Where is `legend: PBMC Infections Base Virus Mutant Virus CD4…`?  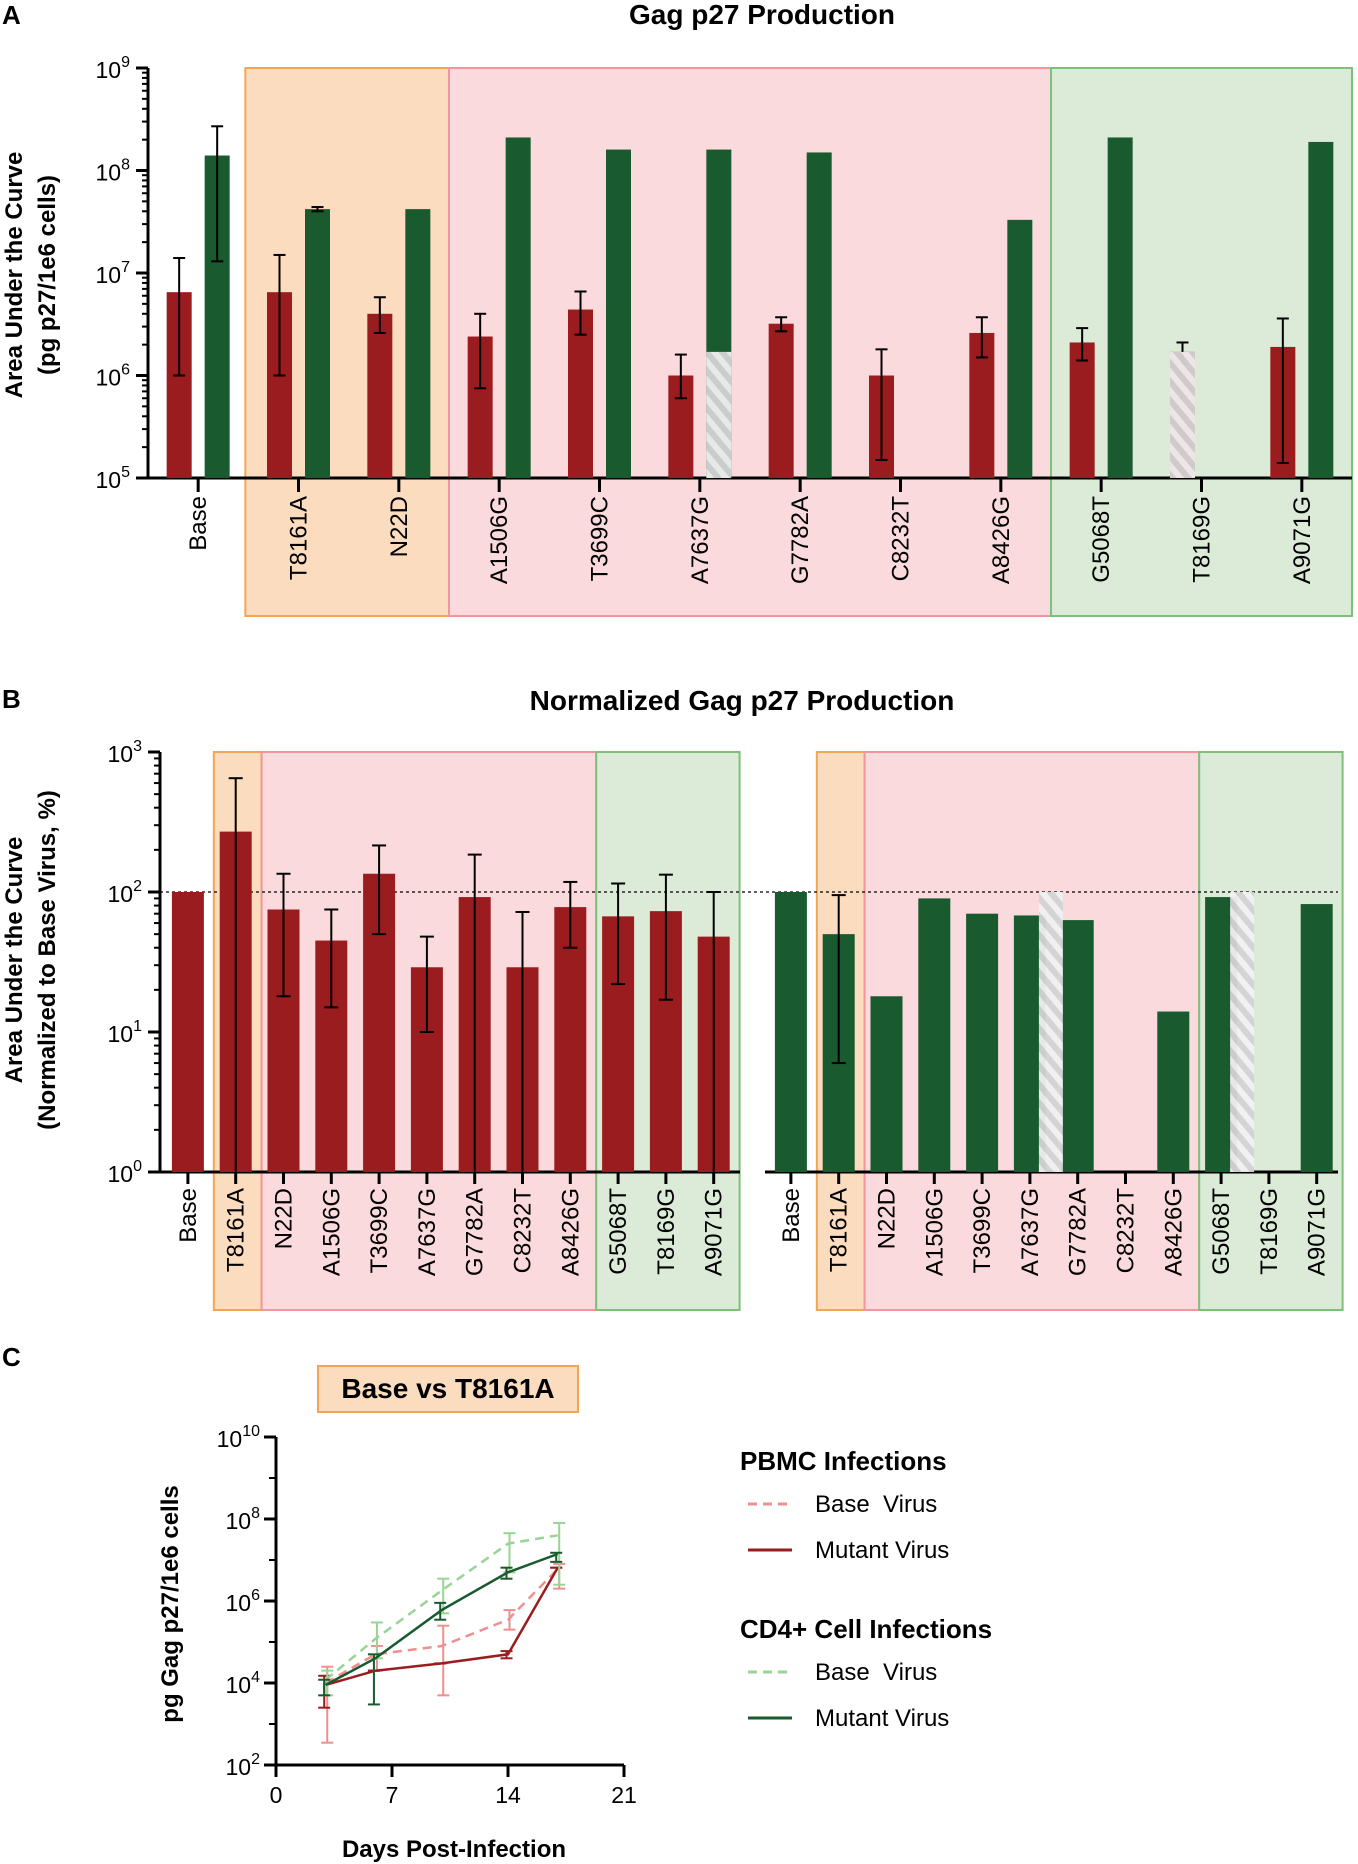
legend: PBMC Infections Base Virus Mutant Virus CD4… is located at coordinates (866, 1589).